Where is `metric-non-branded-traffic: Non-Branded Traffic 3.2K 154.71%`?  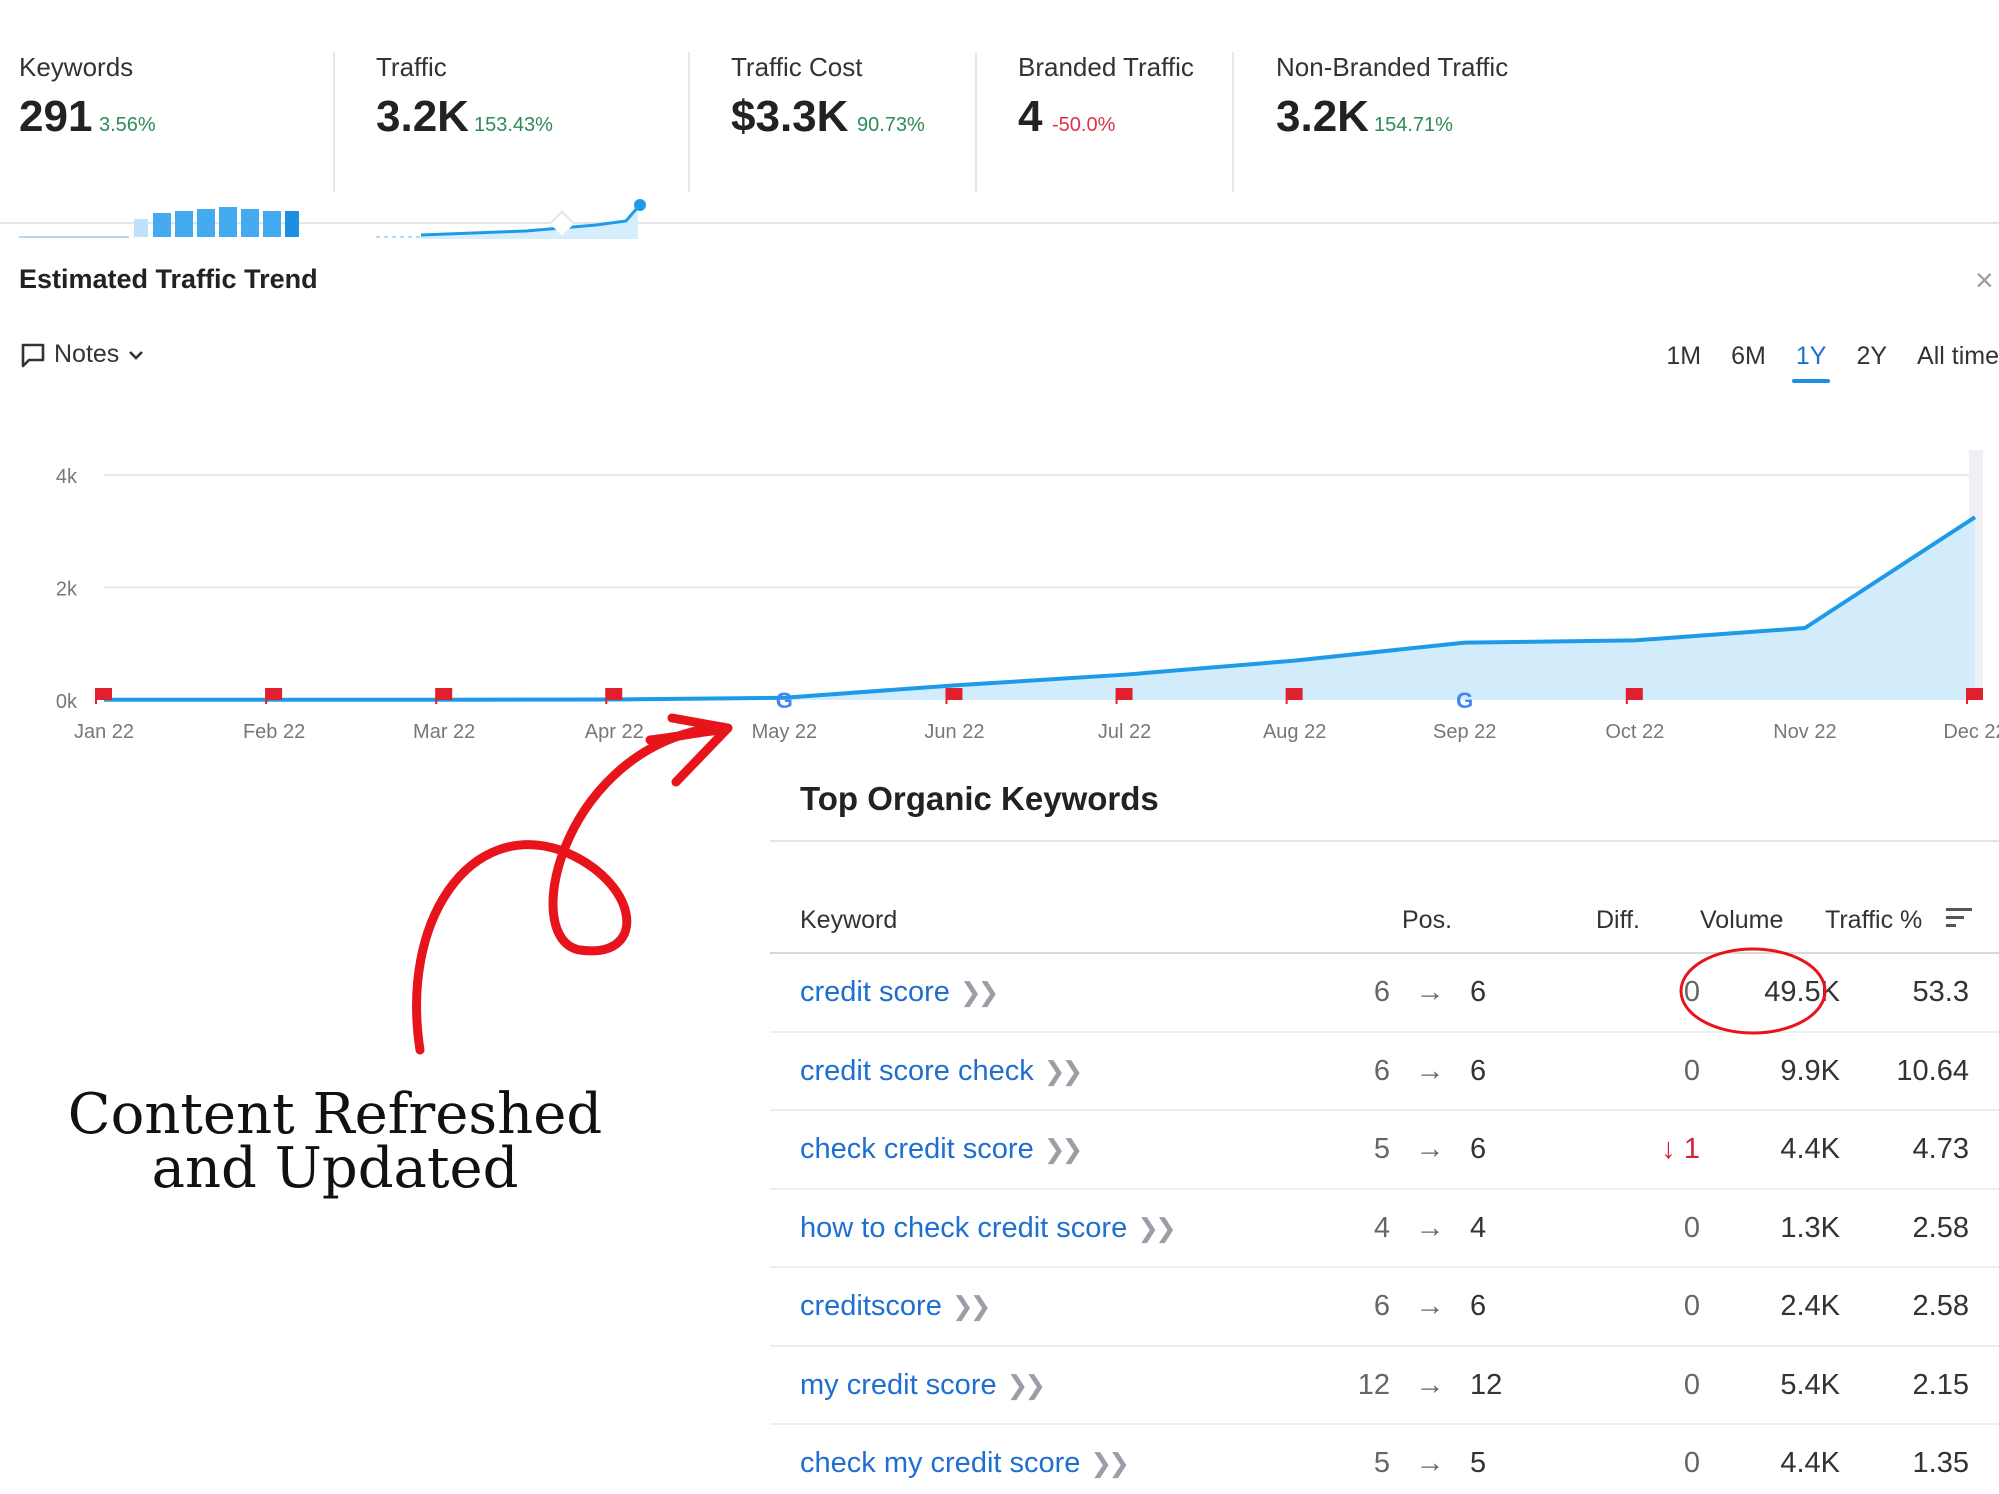
metric-non-branded-traffic: Non-Branded Traffic 3.2K 154.71% is located at coordinates (1426, 122).